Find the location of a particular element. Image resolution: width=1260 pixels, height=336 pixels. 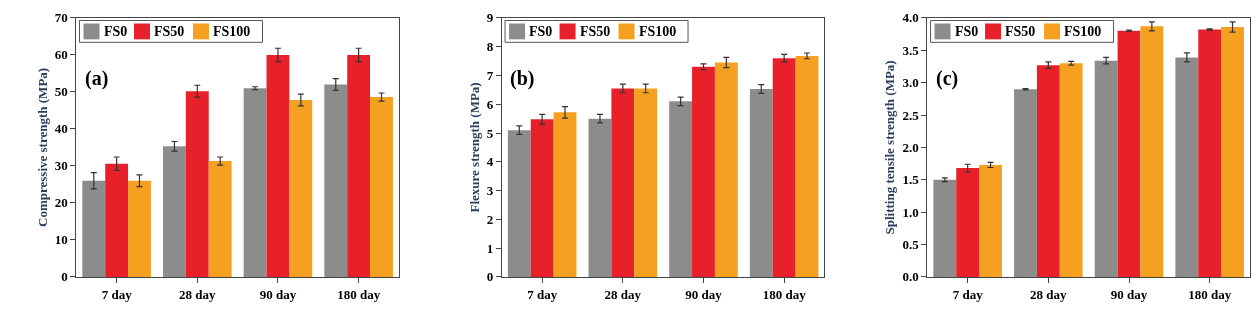

text: 4.0 is located at coordinates (910, 18).